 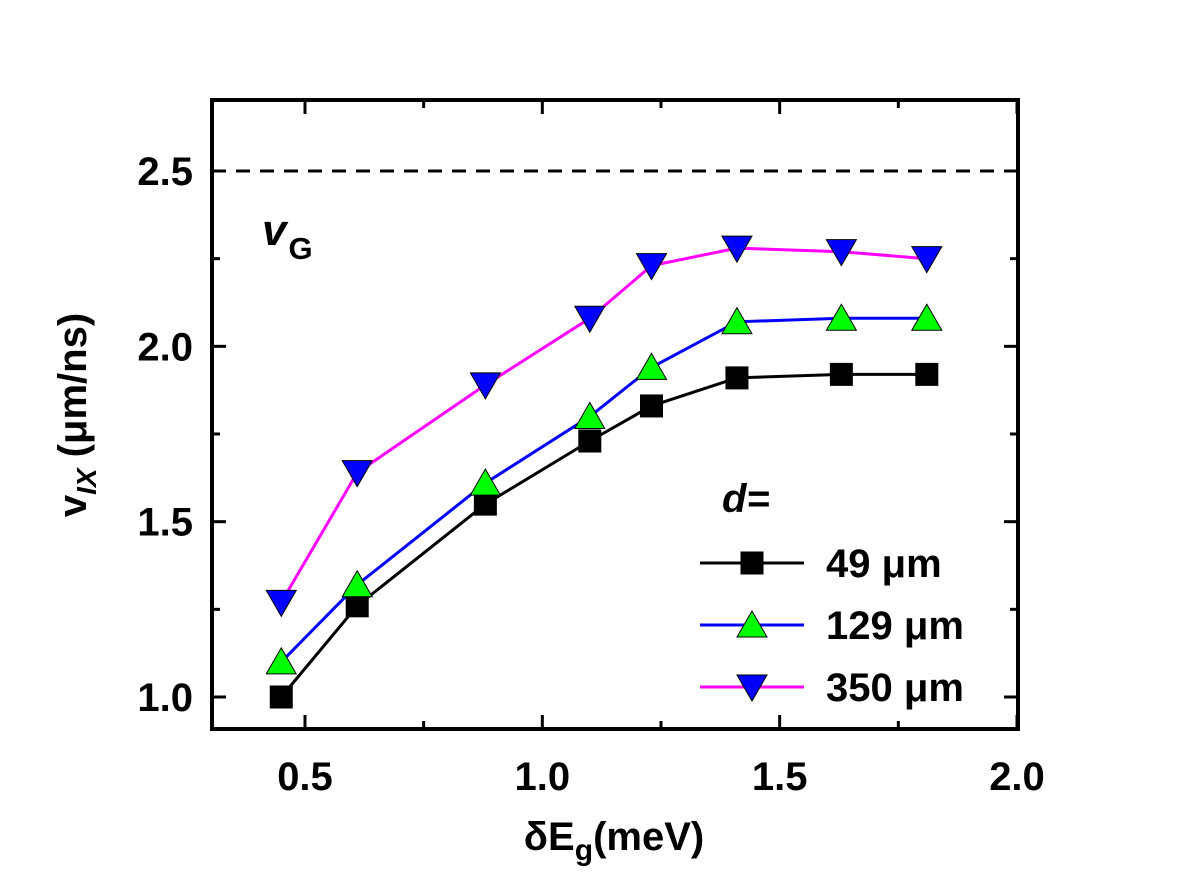 I want to click on y-tick-label-0: 1.0, so click(x=165, y=698).